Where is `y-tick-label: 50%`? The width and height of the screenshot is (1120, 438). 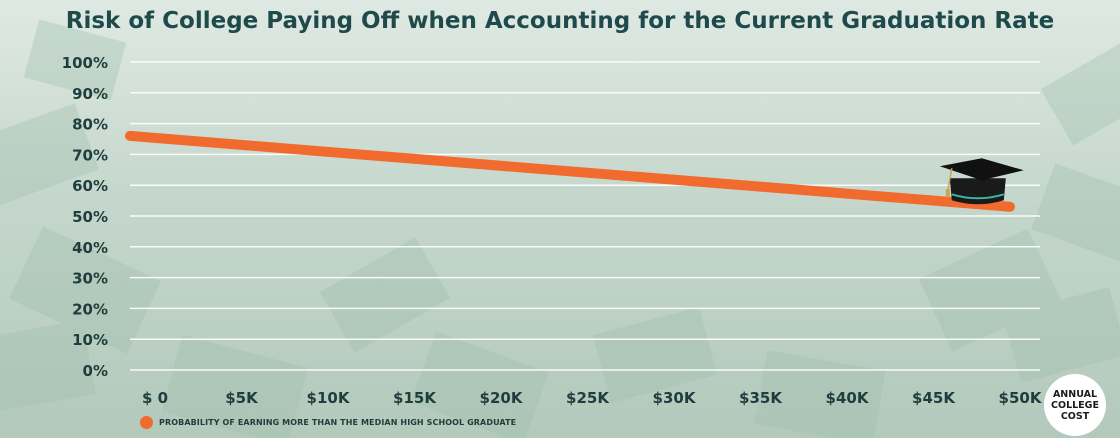 y-tick-label: 50% is located at coordinates (90, 217).